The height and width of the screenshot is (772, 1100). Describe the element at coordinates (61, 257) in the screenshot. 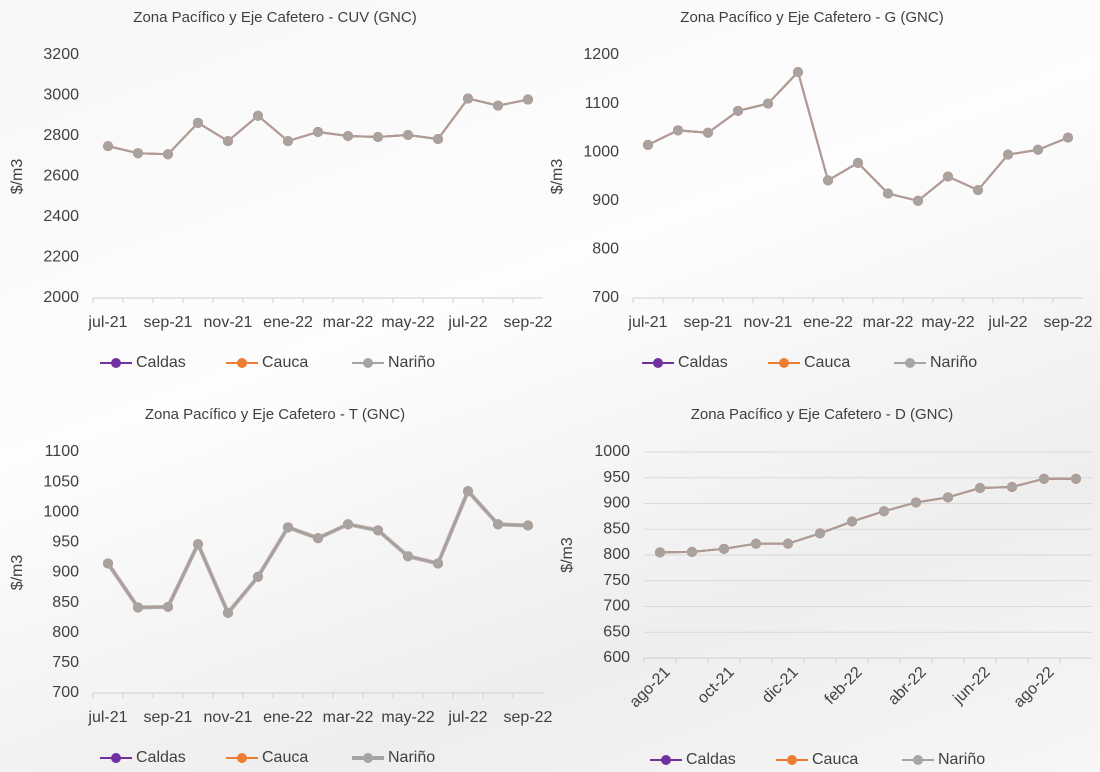

I see `y-tick-label: 2200` at that location.